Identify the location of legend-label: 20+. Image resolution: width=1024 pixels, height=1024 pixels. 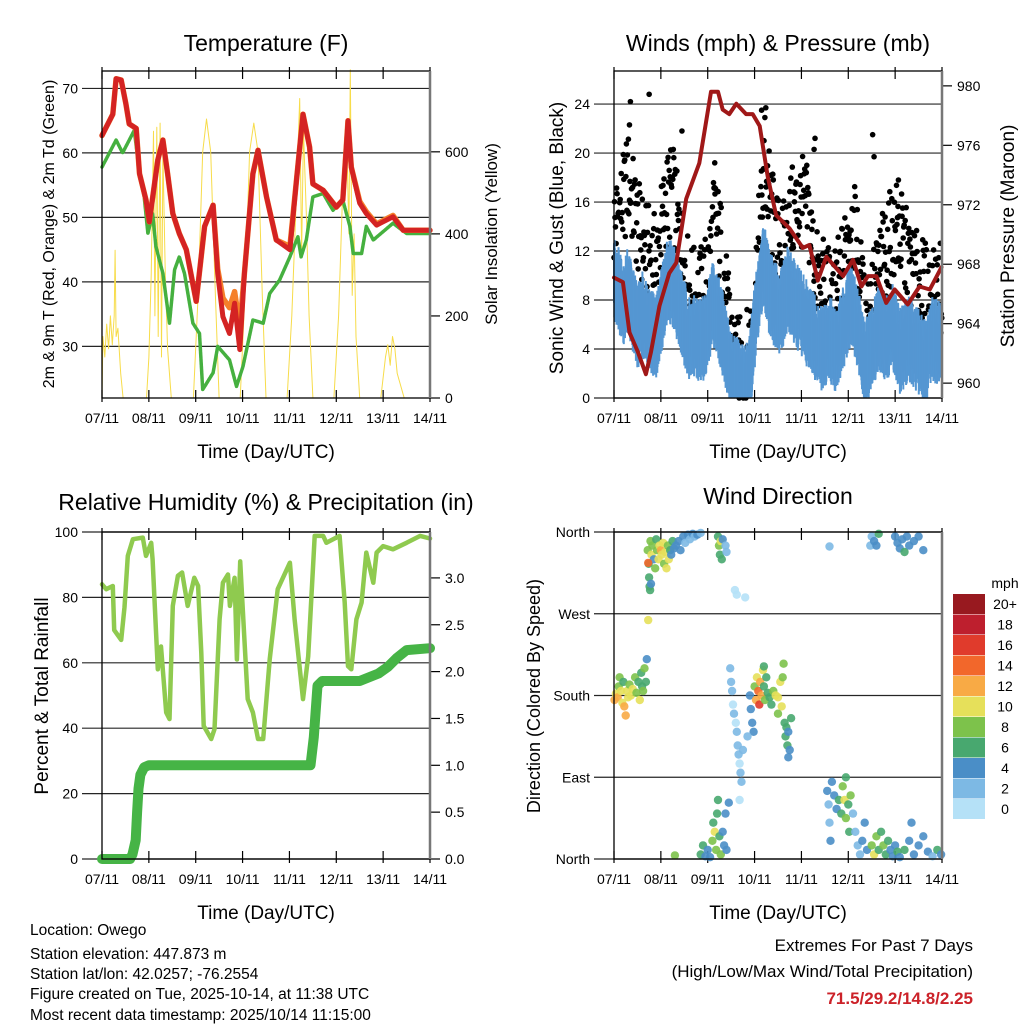
(1005, 604).